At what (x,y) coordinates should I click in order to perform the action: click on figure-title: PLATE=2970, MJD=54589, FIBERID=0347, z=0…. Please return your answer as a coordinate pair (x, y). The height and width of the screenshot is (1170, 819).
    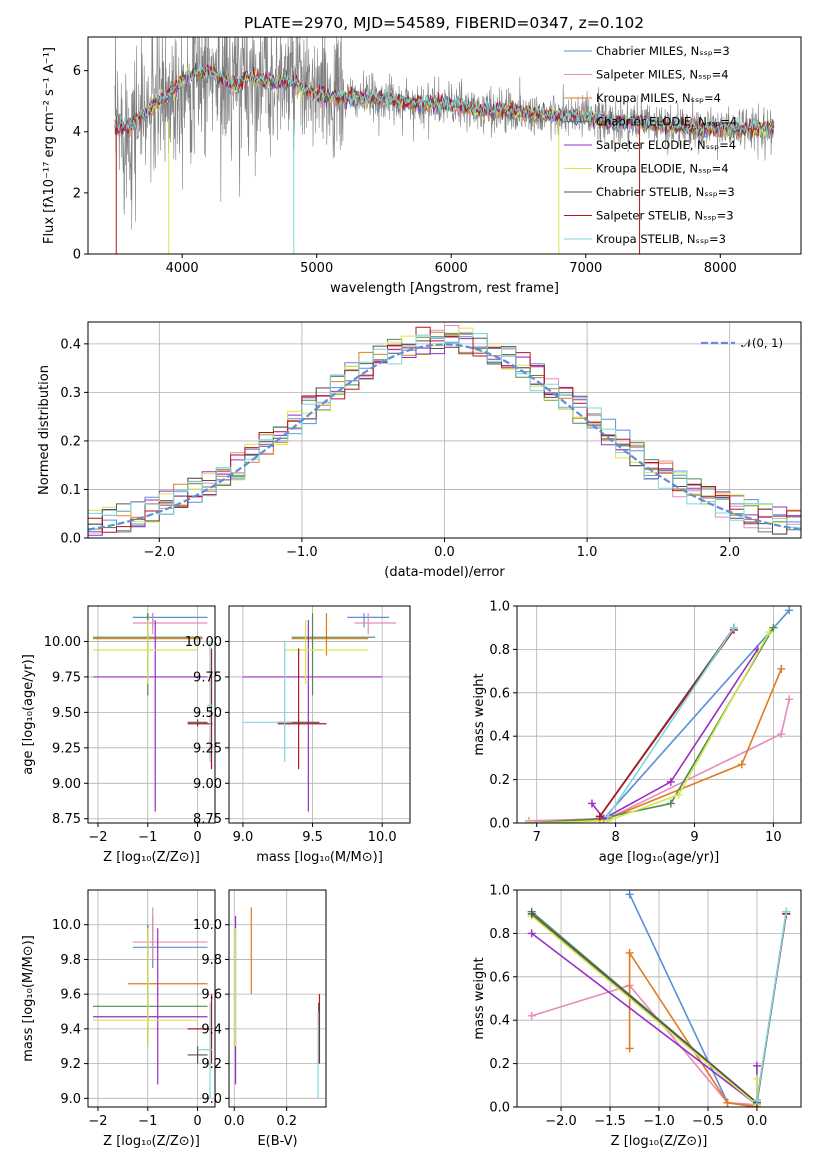
    Looking at the image, I should click on (444, 23).